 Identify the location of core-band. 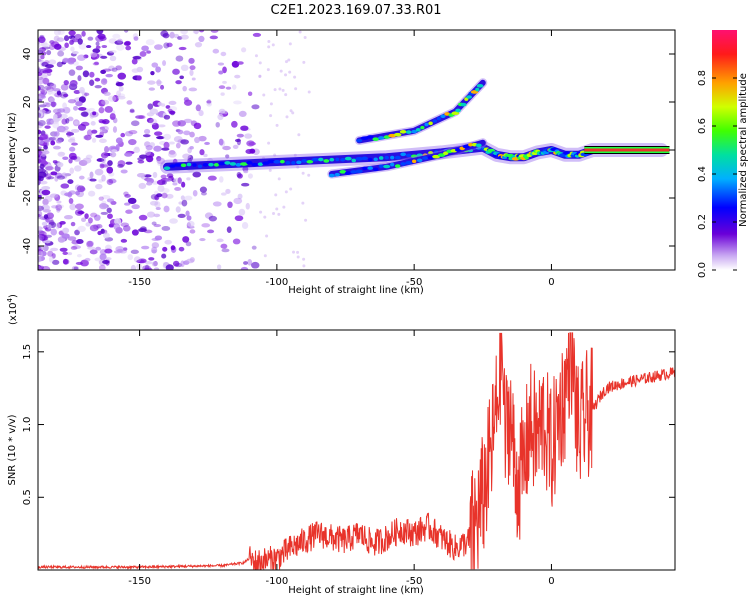
(627, 150).